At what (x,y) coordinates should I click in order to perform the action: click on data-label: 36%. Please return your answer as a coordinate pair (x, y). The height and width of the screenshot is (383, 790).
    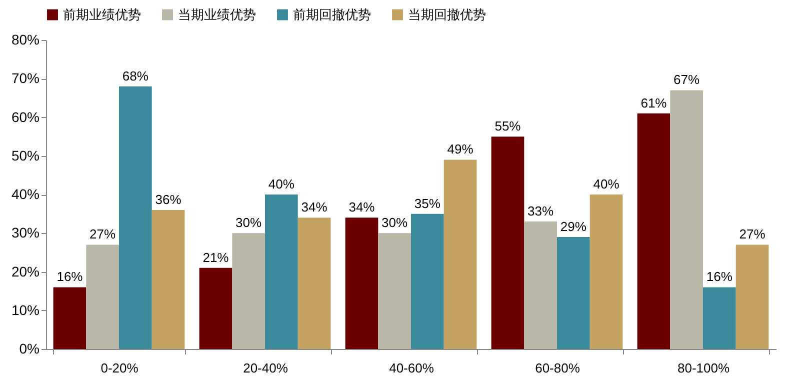
    Looking at the image, I should click on (168, 199).